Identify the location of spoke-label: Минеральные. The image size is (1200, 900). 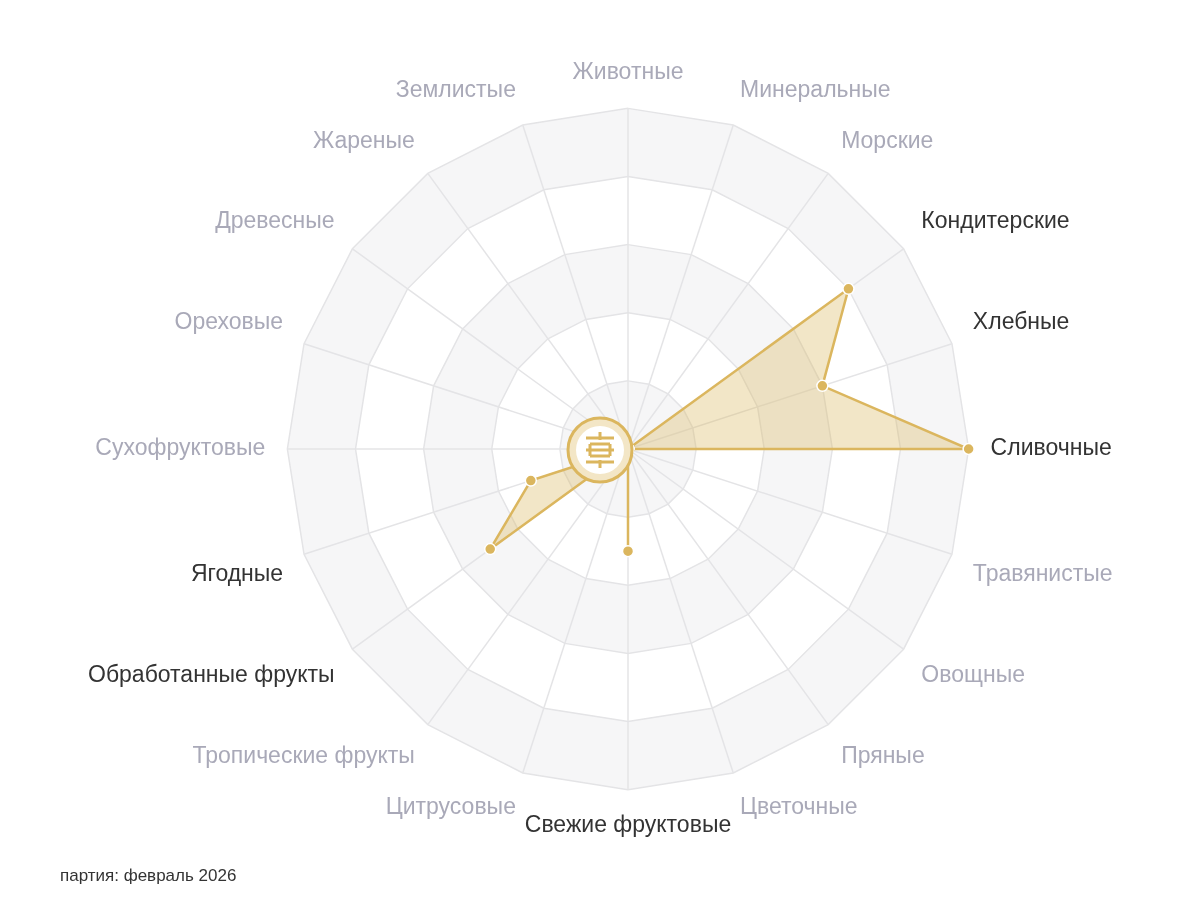
(815, 88).